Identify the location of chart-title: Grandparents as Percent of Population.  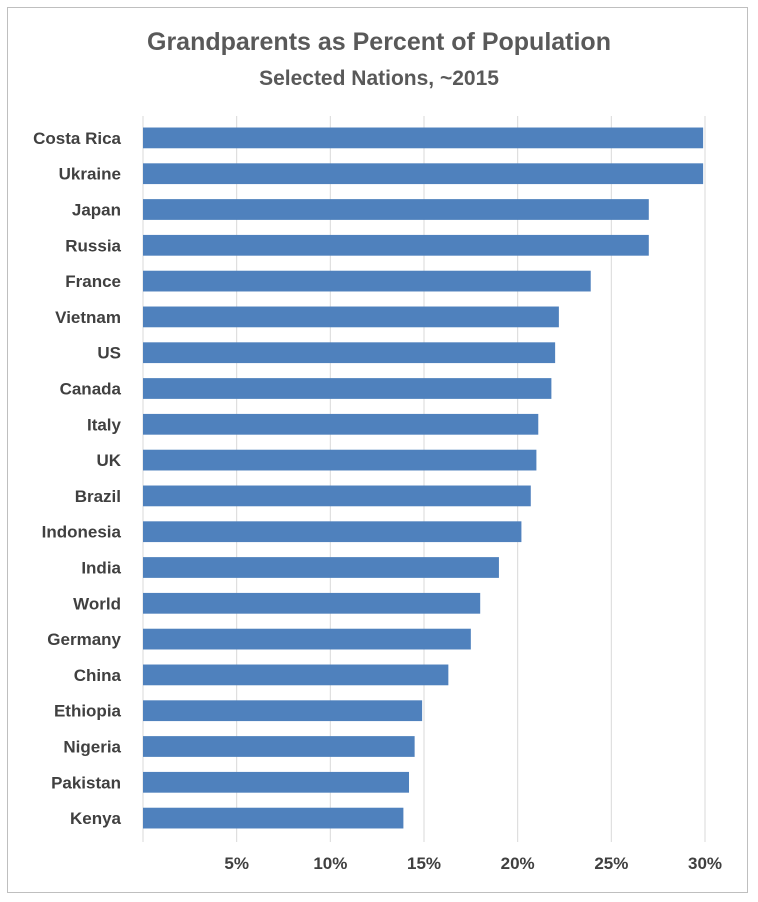
(379, 42).